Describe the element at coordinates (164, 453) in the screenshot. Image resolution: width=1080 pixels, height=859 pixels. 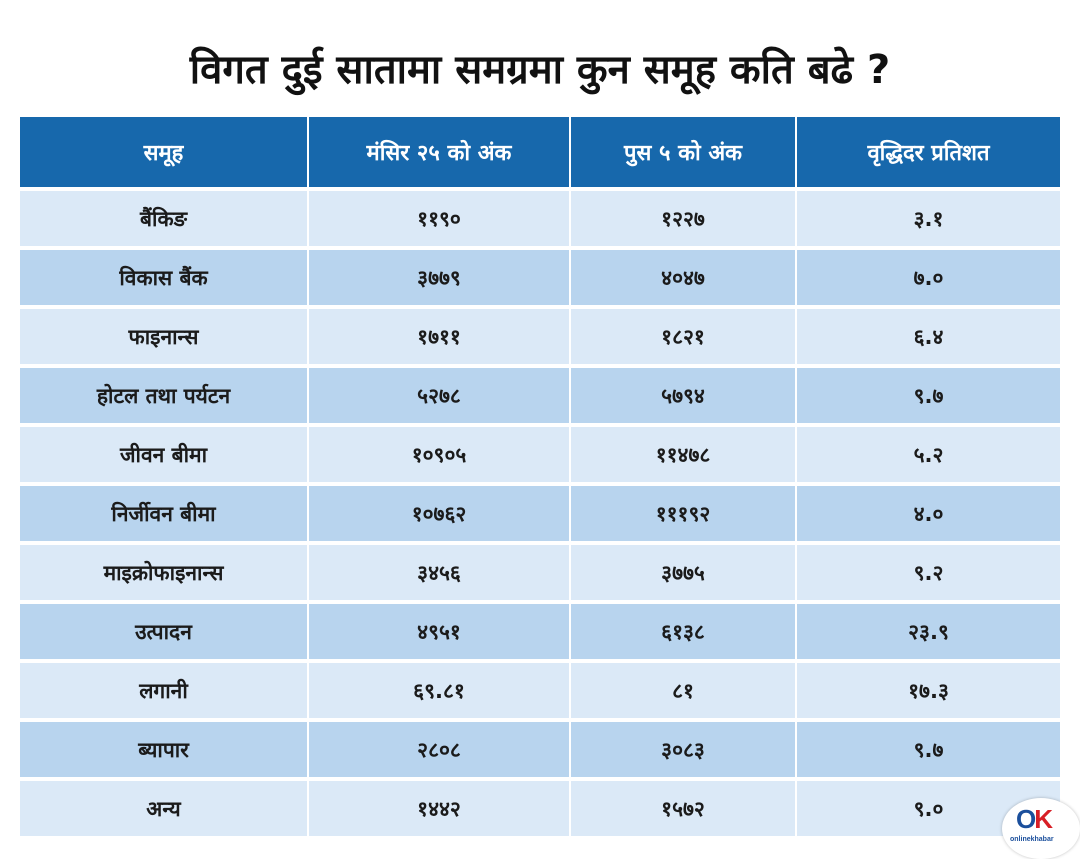
I see `cell-group: जीवन बीमा` at that location.